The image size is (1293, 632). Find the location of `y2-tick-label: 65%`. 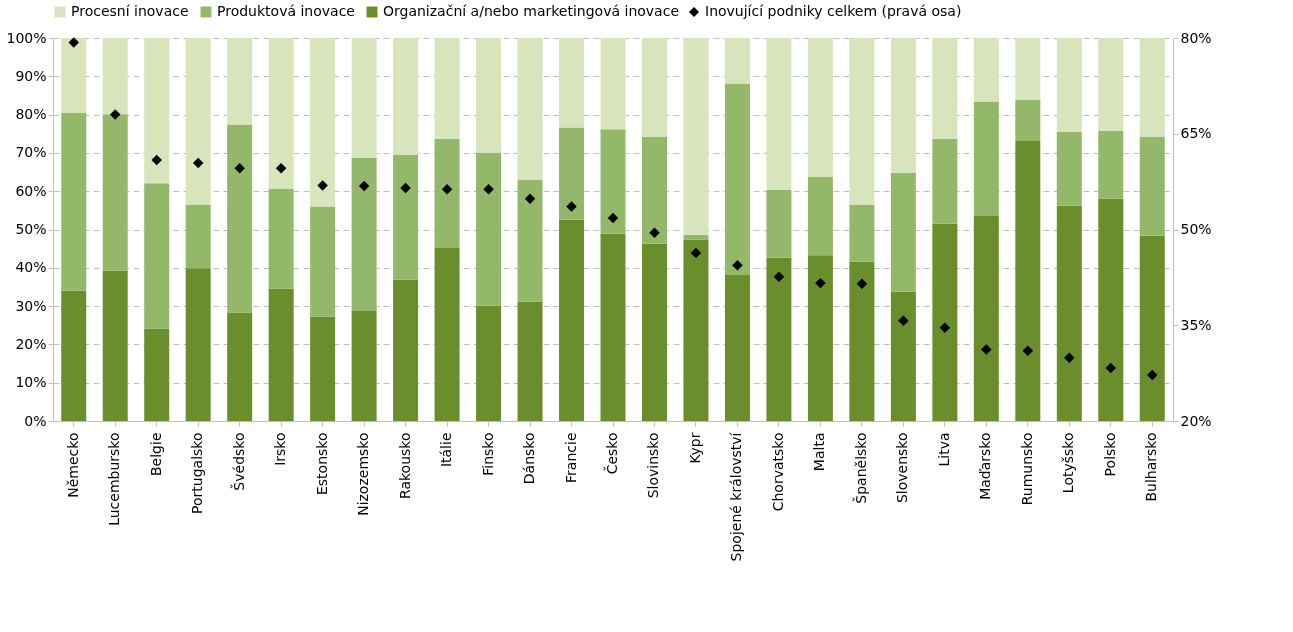

y2-tick-label: 65% is located at coordinates (1196, 133).